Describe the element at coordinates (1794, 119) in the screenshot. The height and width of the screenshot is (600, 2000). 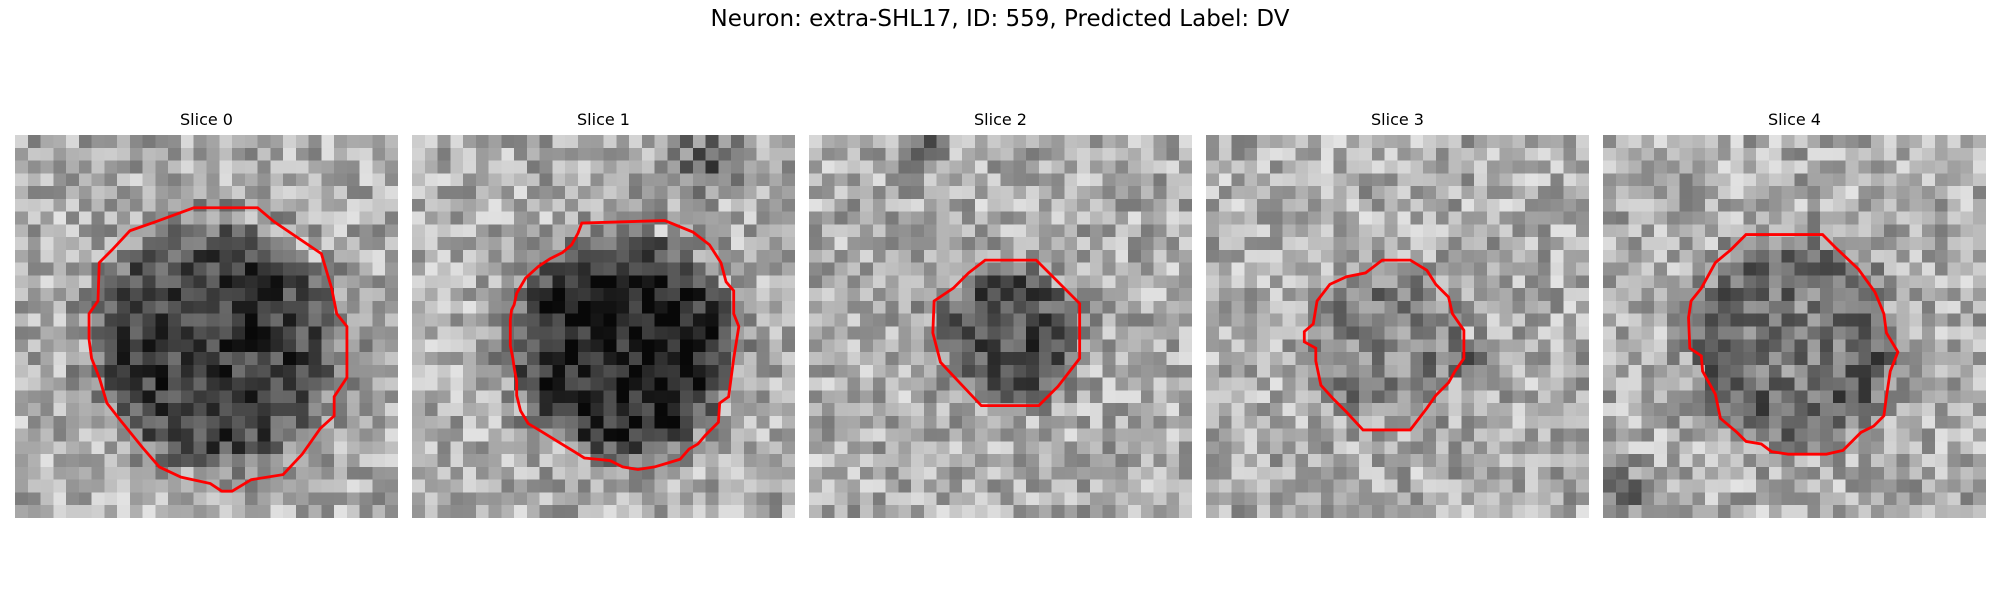
I see `slice-title-4: Slice 4` at that location.